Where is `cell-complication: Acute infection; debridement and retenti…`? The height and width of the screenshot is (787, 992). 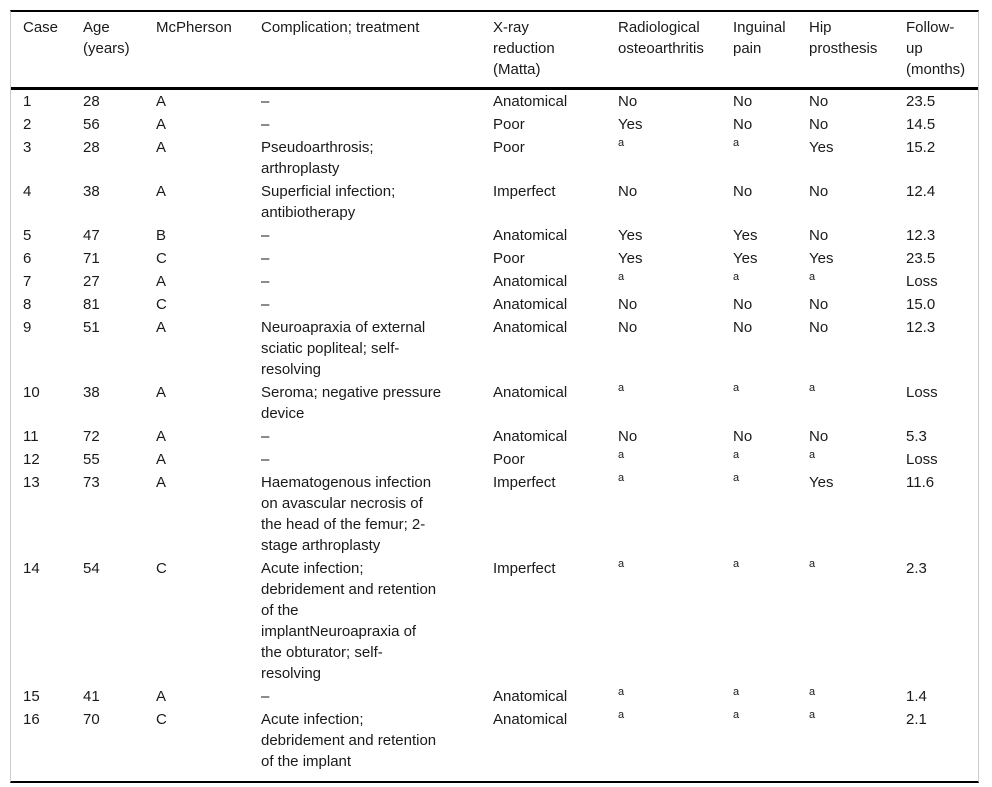
cell-complication: Acute infection; debridement and retenti… is located at coordinates (349, 740).